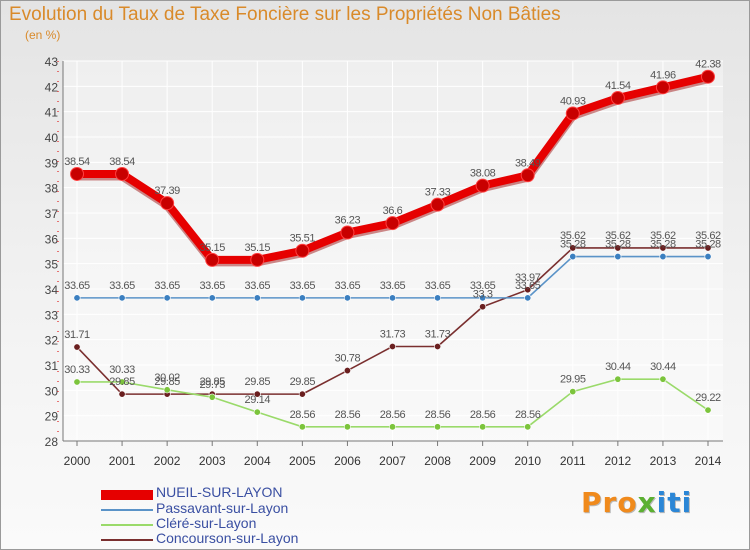 The image size is (750, 550). Describe the element at coordinates (122, 370) in the screenshot. I see `data-label-2: 30.33` at that location.